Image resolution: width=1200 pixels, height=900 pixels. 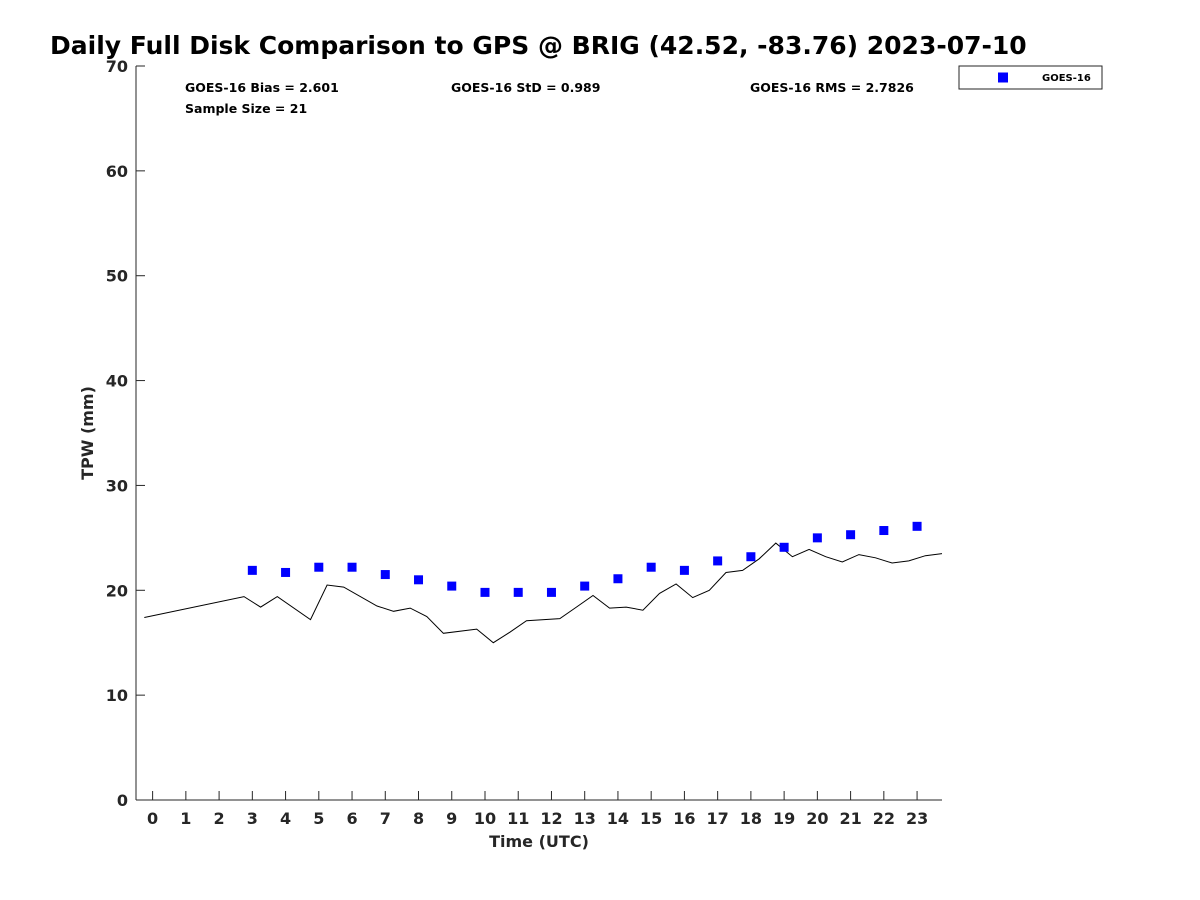 What do you see at coordinates (117, 381) in the screenshot?
I see `y-tick-label: 40` at bounding box center [117, 381].